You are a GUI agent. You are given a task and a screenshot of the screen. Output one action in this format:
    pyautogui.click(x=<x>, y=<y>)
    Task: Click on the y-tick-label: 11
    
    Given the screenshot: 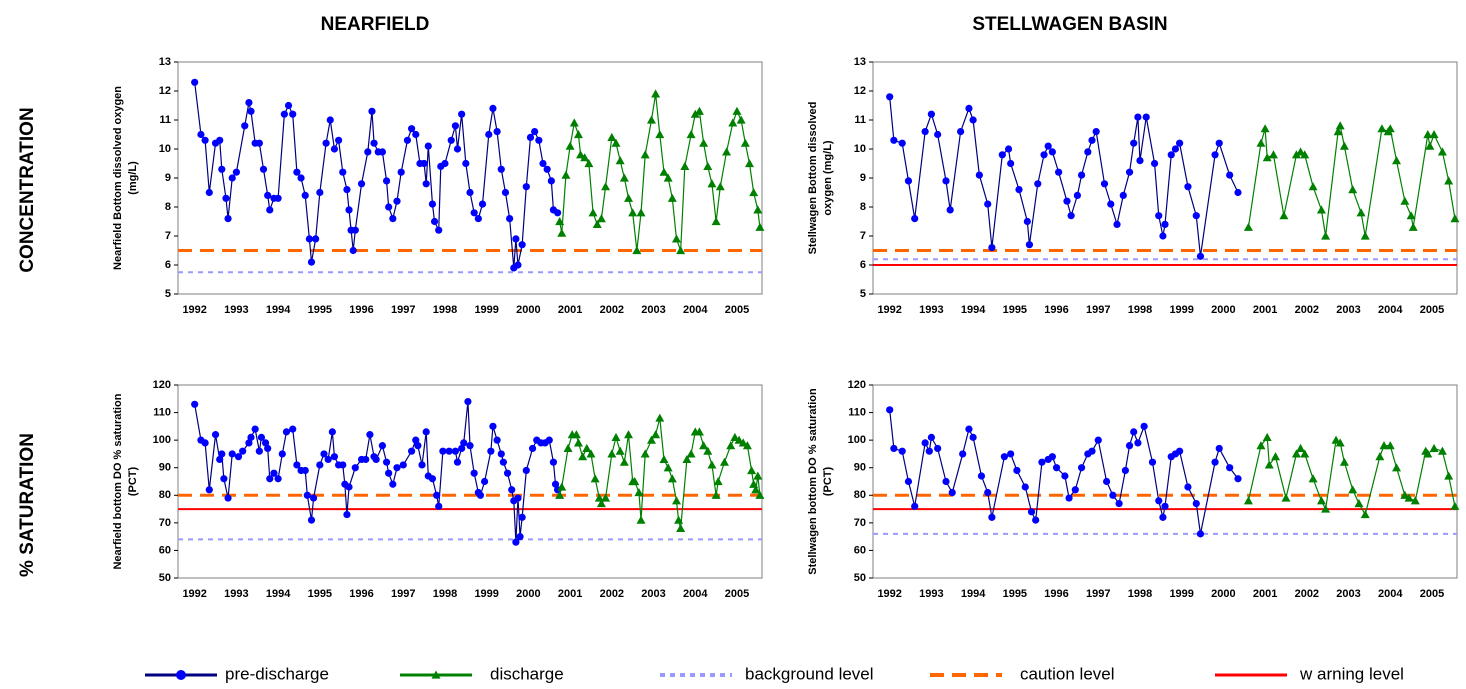 What is the action you would take?
    pyautogui.click(x=860, y=120)
    